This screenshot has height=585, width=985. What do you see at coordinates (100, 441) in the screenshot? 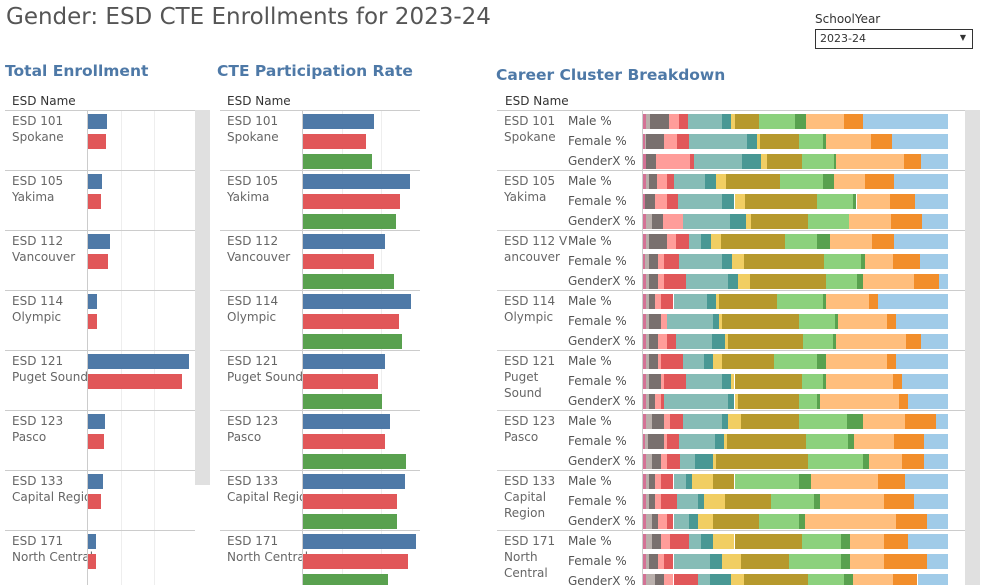
I see `esd-row: ESD 123 Pasco` at bounding box center [100, 441].